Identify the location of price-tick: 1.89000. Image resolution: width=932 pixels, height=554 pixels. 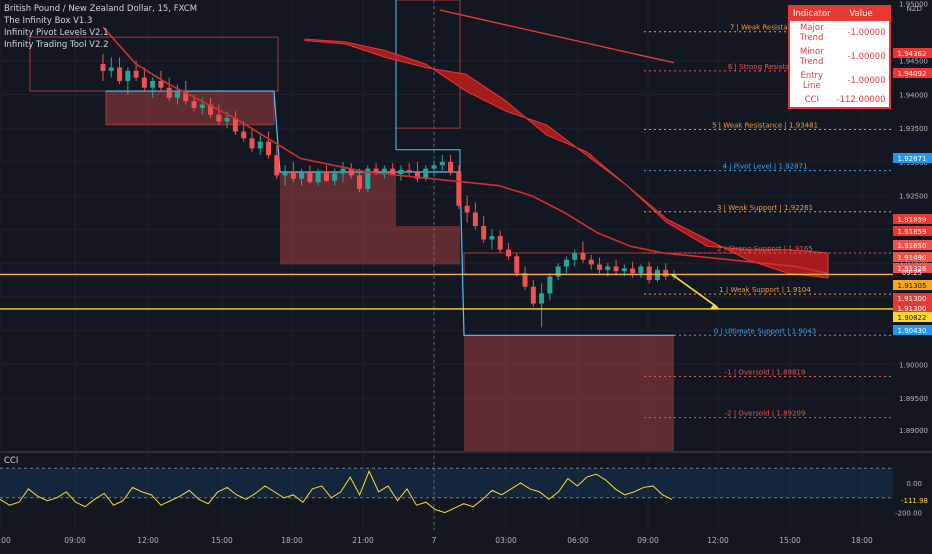
(913, 431).